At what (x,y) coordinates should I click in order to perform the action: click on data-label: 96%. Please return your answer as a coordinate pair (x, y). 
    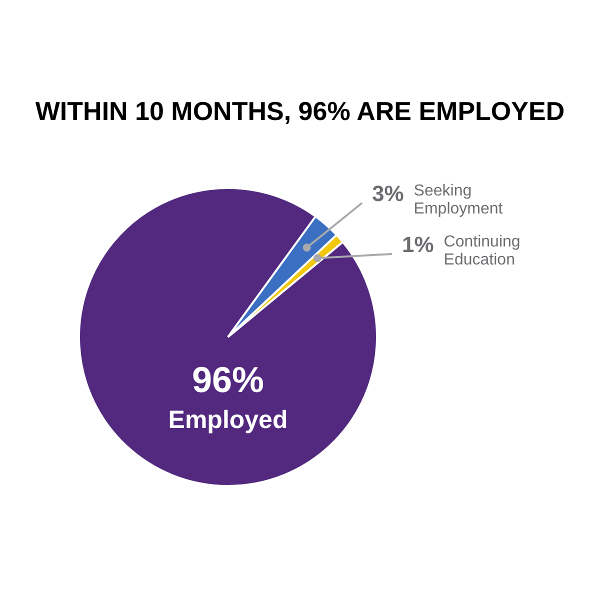
    Looking at the image, I should click on (228, 379).